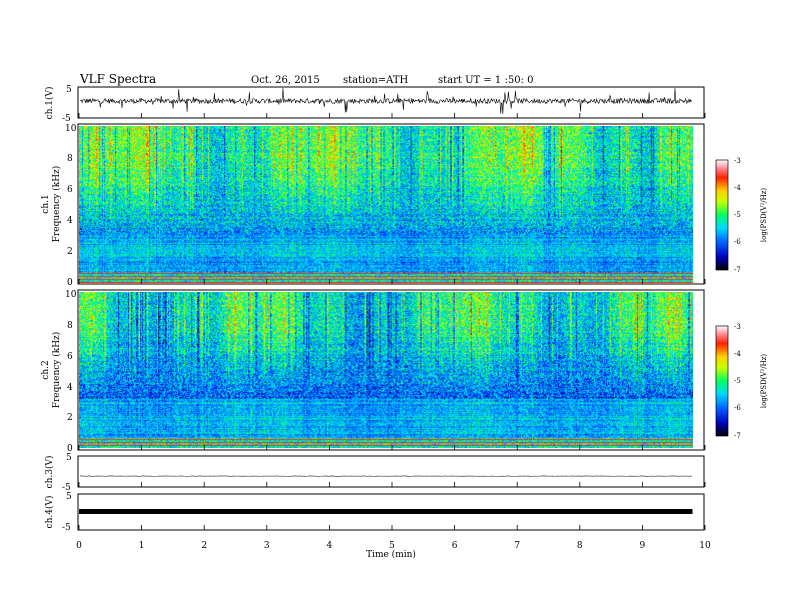 This screenshot has width=792, height=616. What do you see at coordinates (722, 215) in the screenshot?
I see `ch1-colorbar-bar` at bounding box center [722, 215].